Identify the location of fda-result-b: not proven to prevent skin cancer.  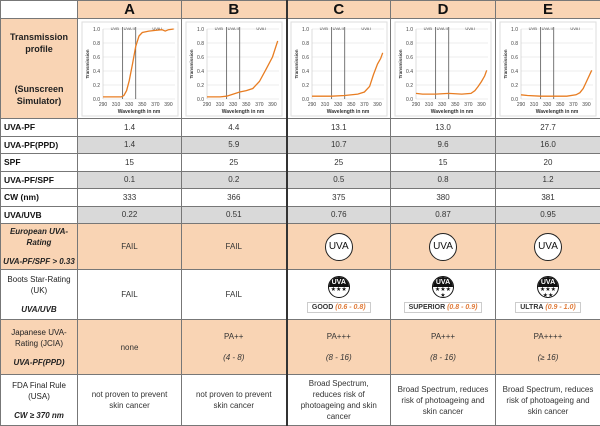
(234, 400).